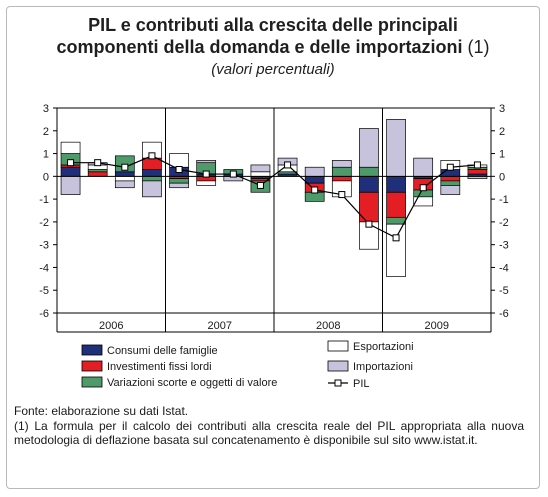 This screenshot has height=497, width=548. I want to click on y-tick-label-left: -6, so click(44, 314).